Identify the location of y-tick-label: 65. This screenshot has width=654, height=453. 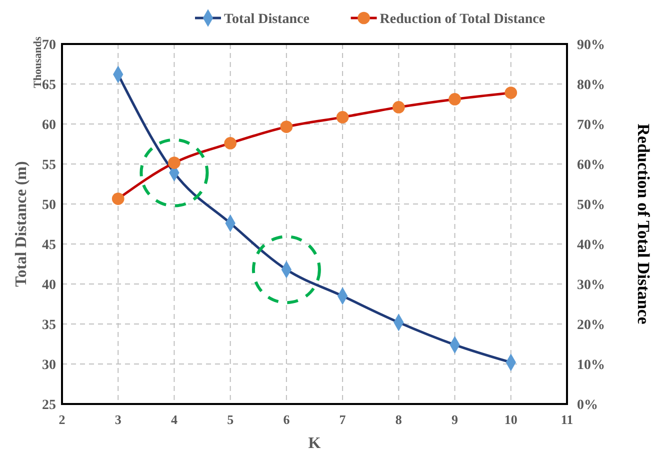
(49, 85).